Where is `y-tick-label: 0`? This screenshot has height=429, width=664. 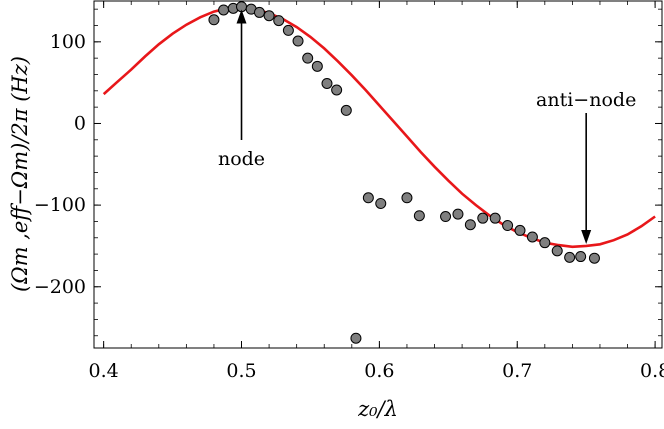
y-tick-label: 0 is located at coordinates (80, 123).